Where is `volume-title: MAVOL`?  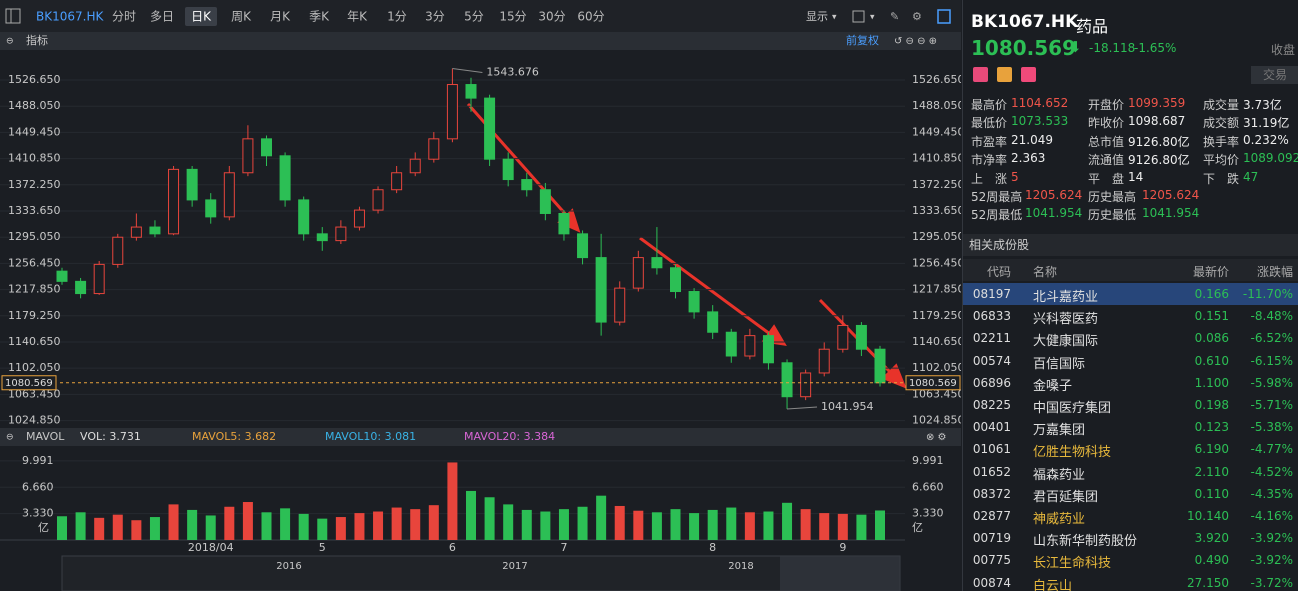
volume-title: MAVOL is located at coordinates (45, 436).